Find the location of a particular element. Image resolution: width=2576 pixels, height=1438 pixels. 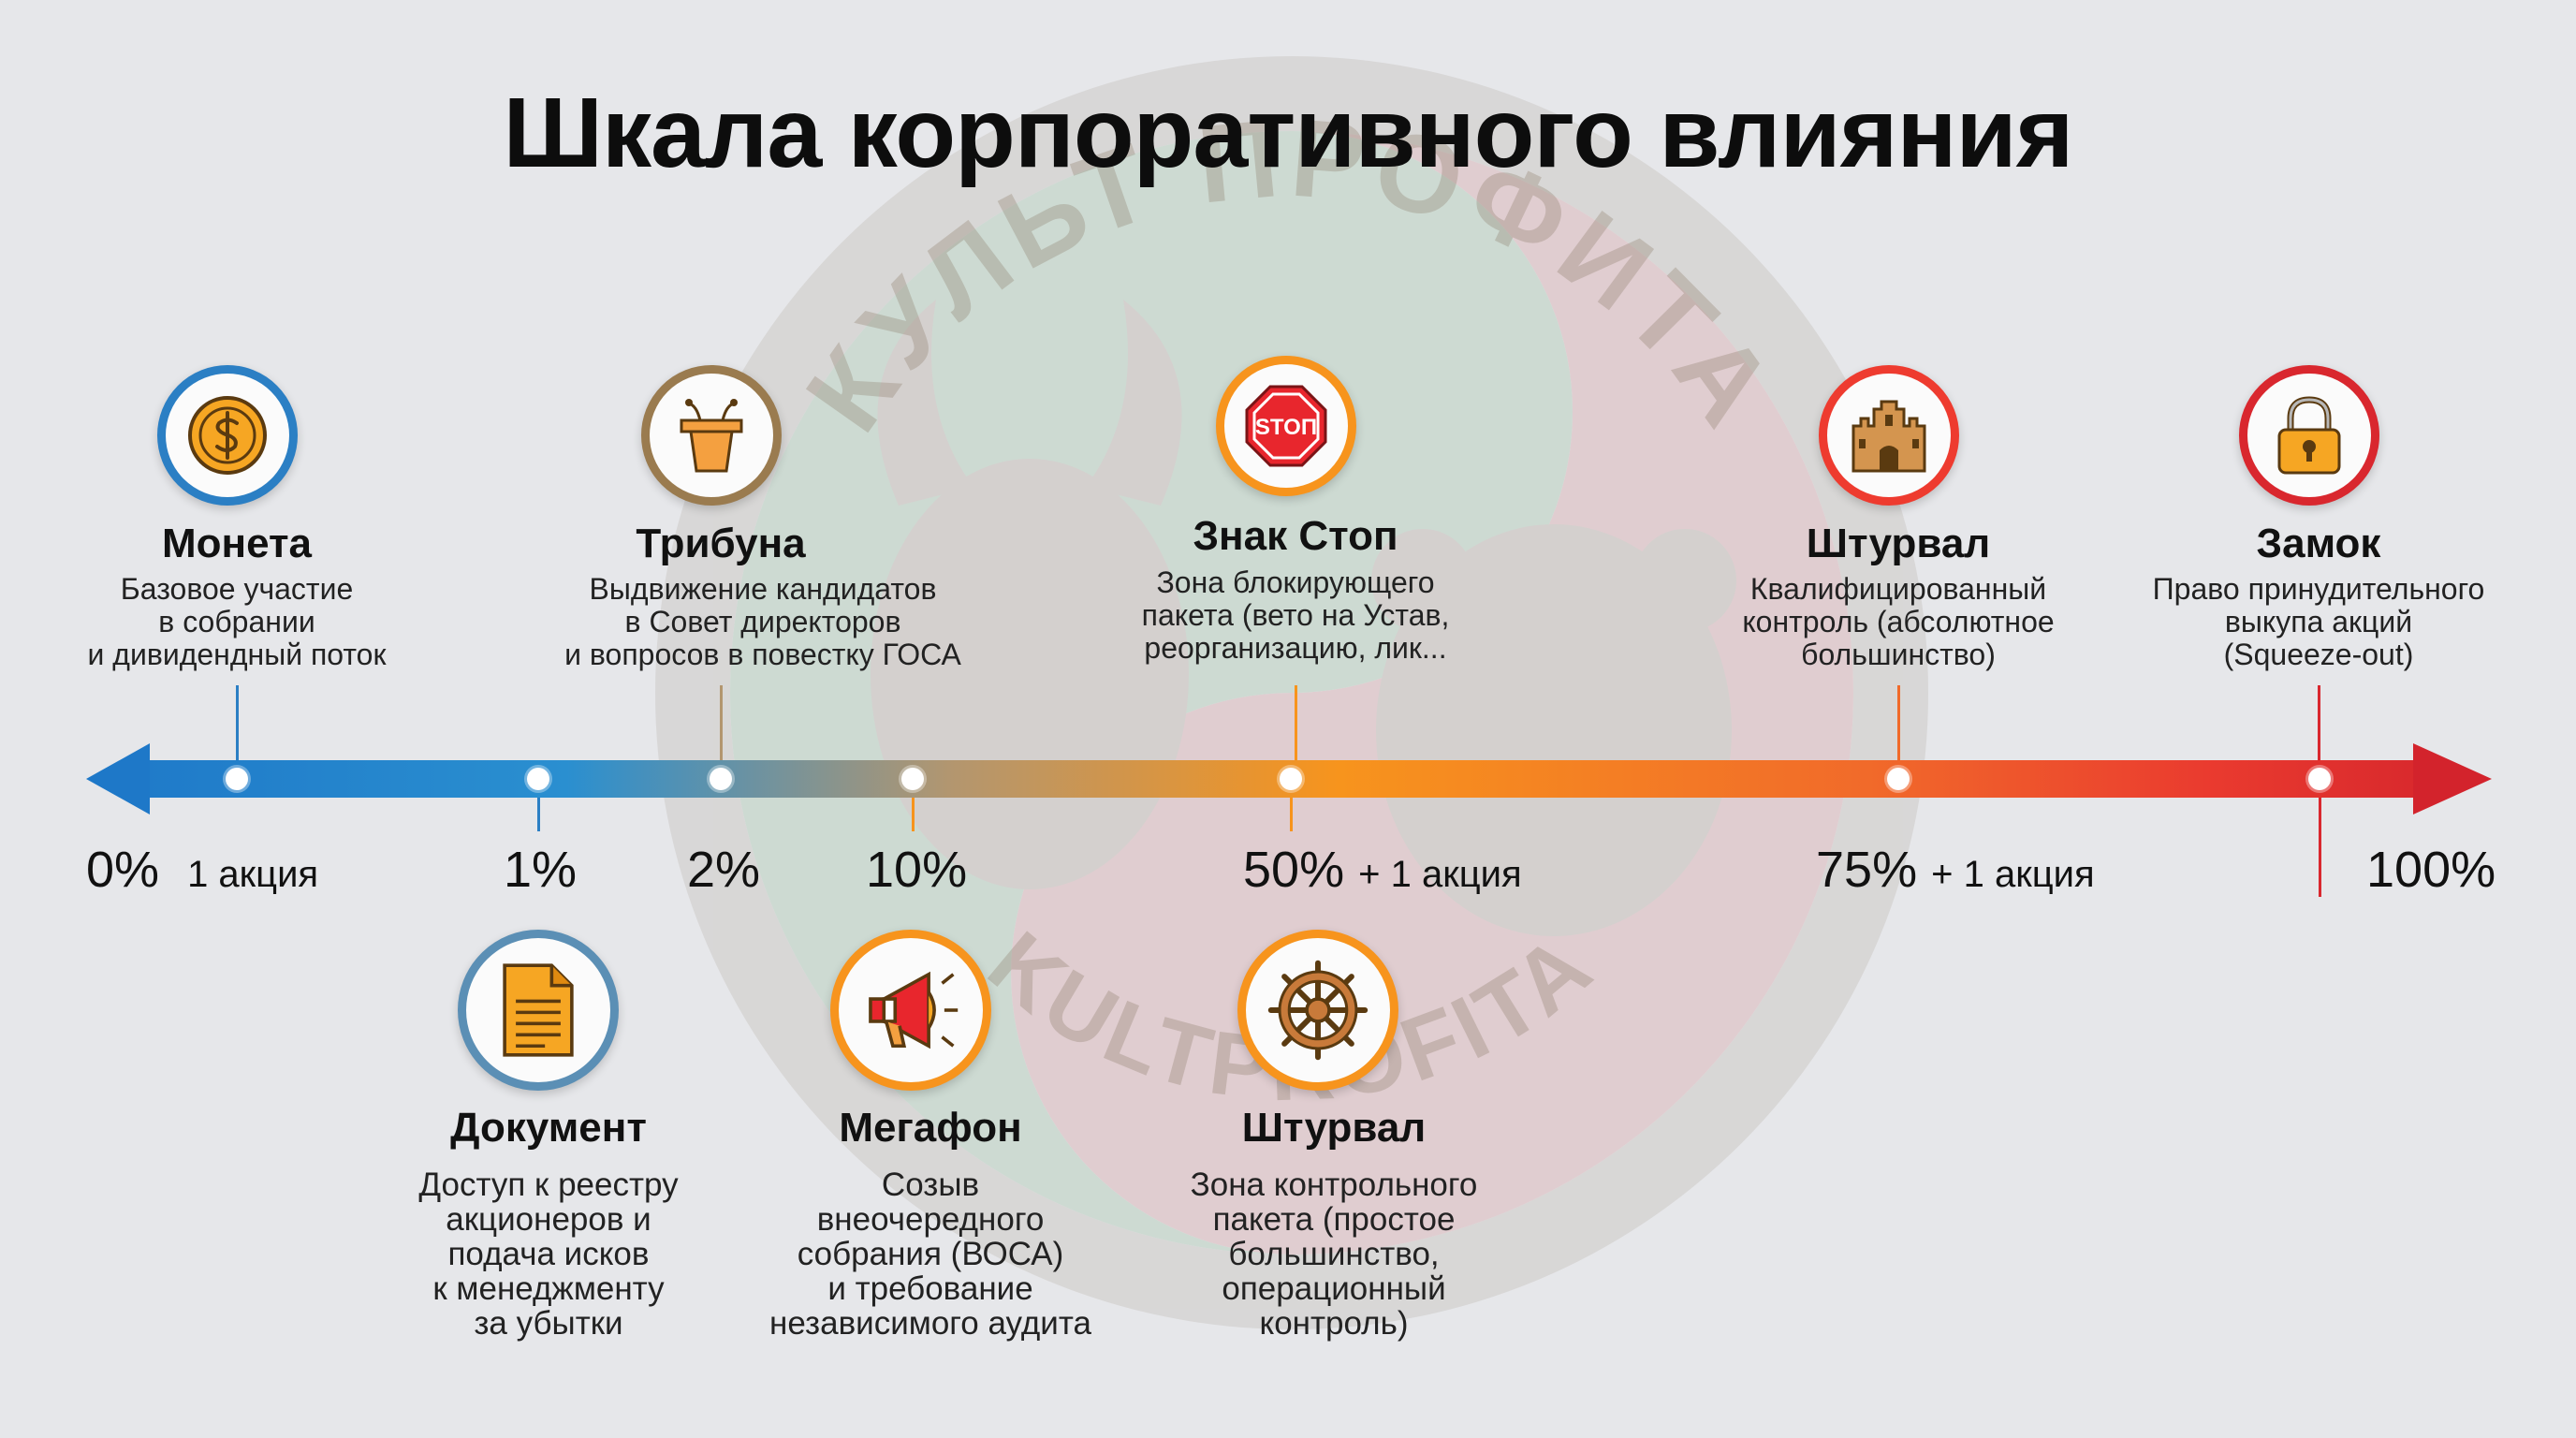

stop-sign-icon-circle: STOП is located at coordinates (1286, 426).